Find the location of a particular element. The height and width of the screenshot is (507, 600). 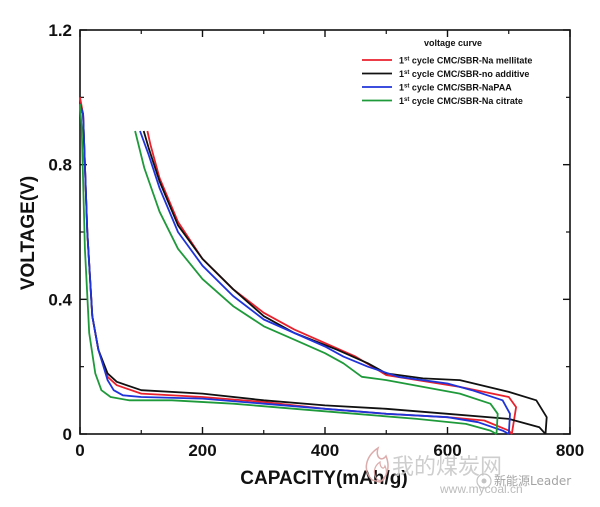

x-tick-label: 400 is located at coordinates (325, 450).